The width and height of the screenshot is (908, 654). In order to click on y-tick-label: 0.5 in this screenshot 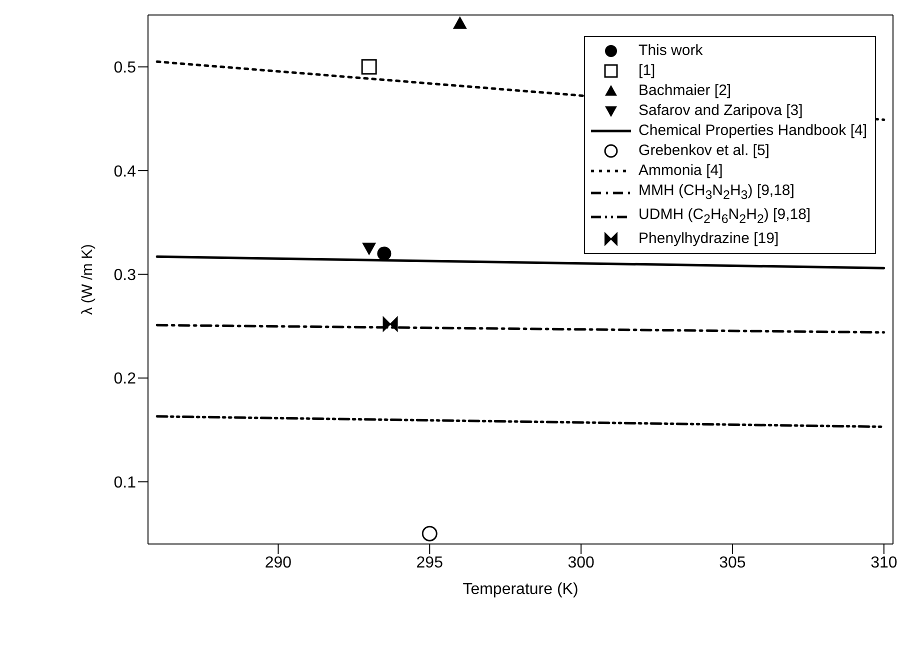, I will do `click(125, 68)`.